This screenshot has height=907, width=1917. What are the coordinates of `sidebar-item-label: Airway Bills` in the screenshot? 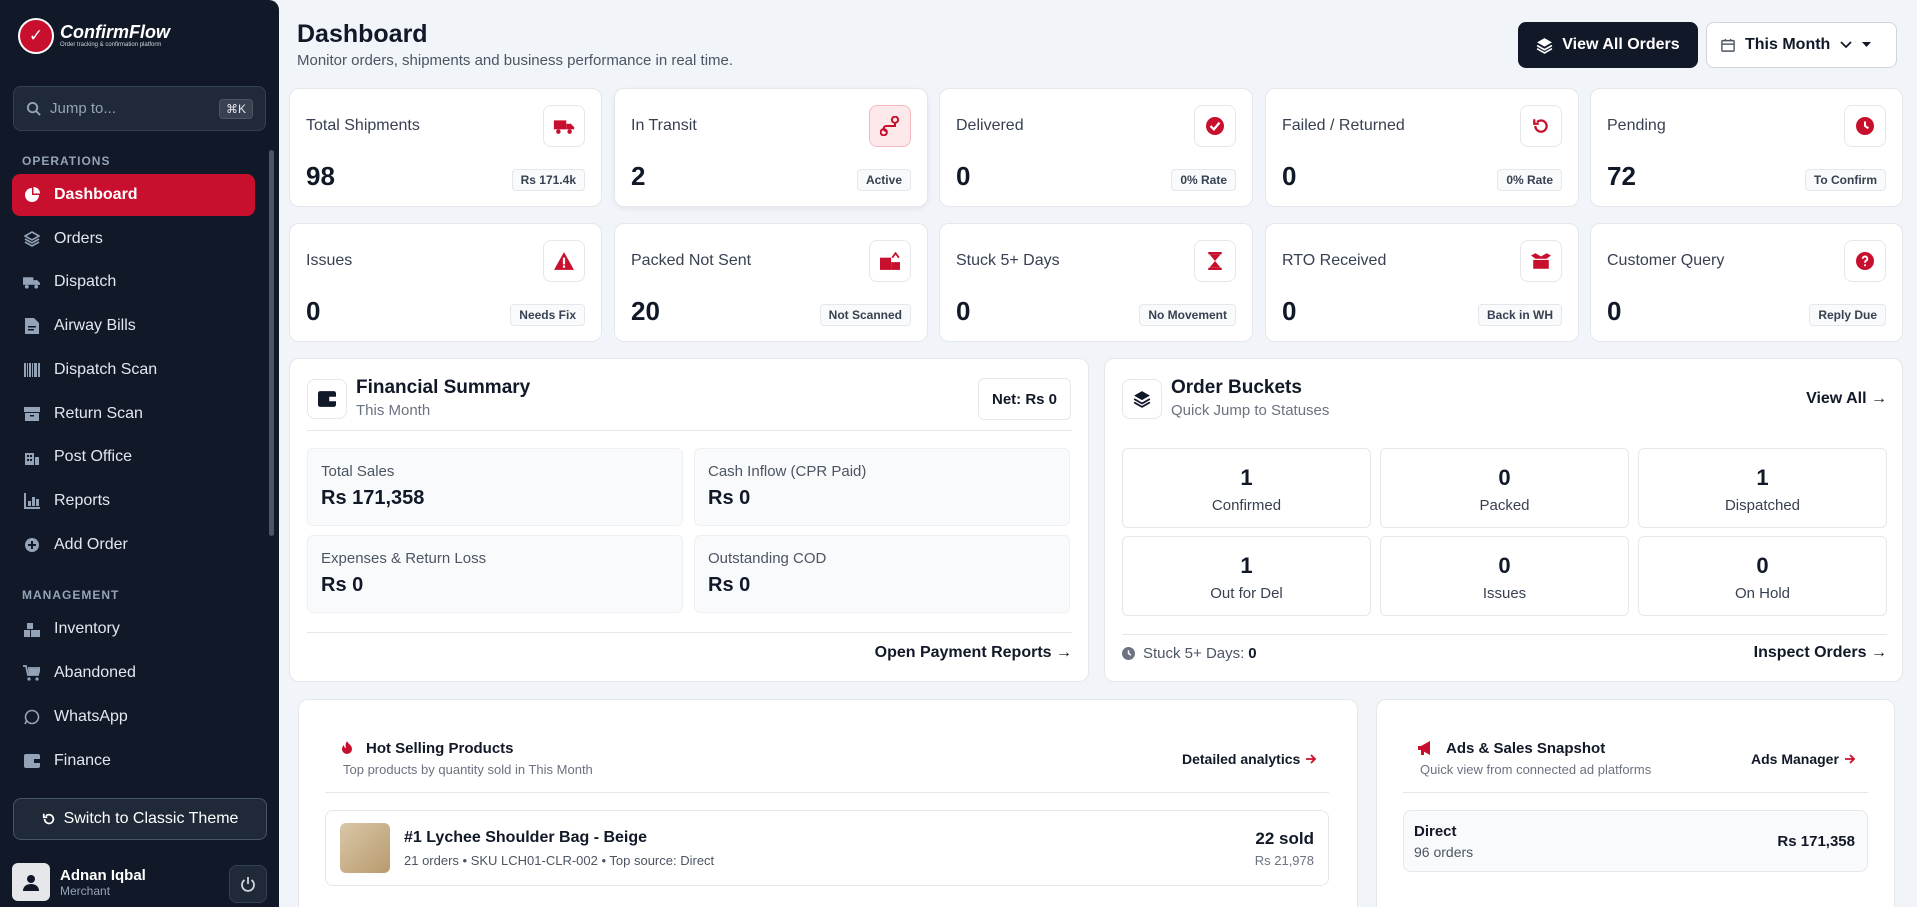 It's located at (95, 325).